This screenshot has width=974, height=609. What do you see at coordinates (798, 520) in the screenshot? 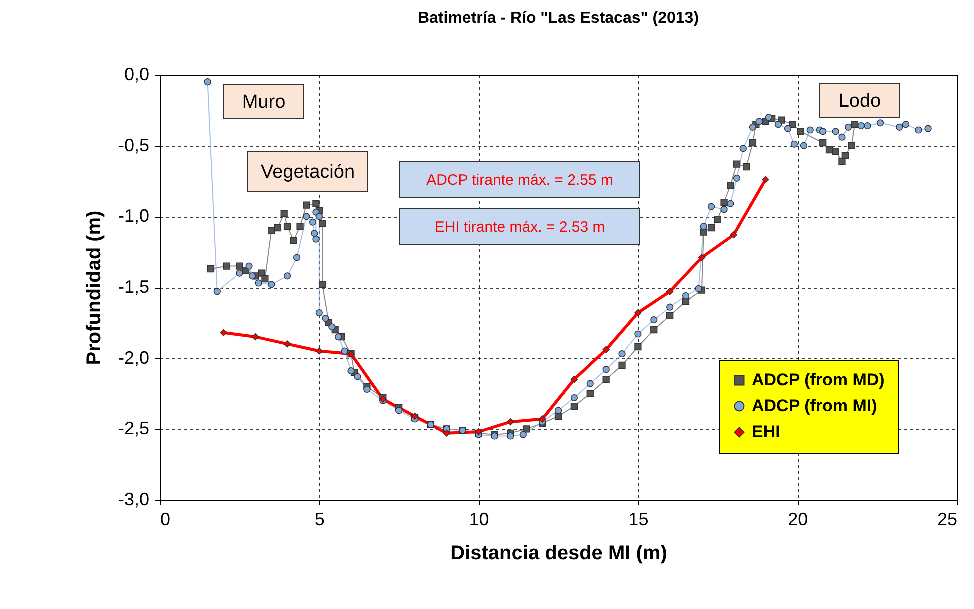
I see `x-tick-label: 20` at bounding box center [798, 520].